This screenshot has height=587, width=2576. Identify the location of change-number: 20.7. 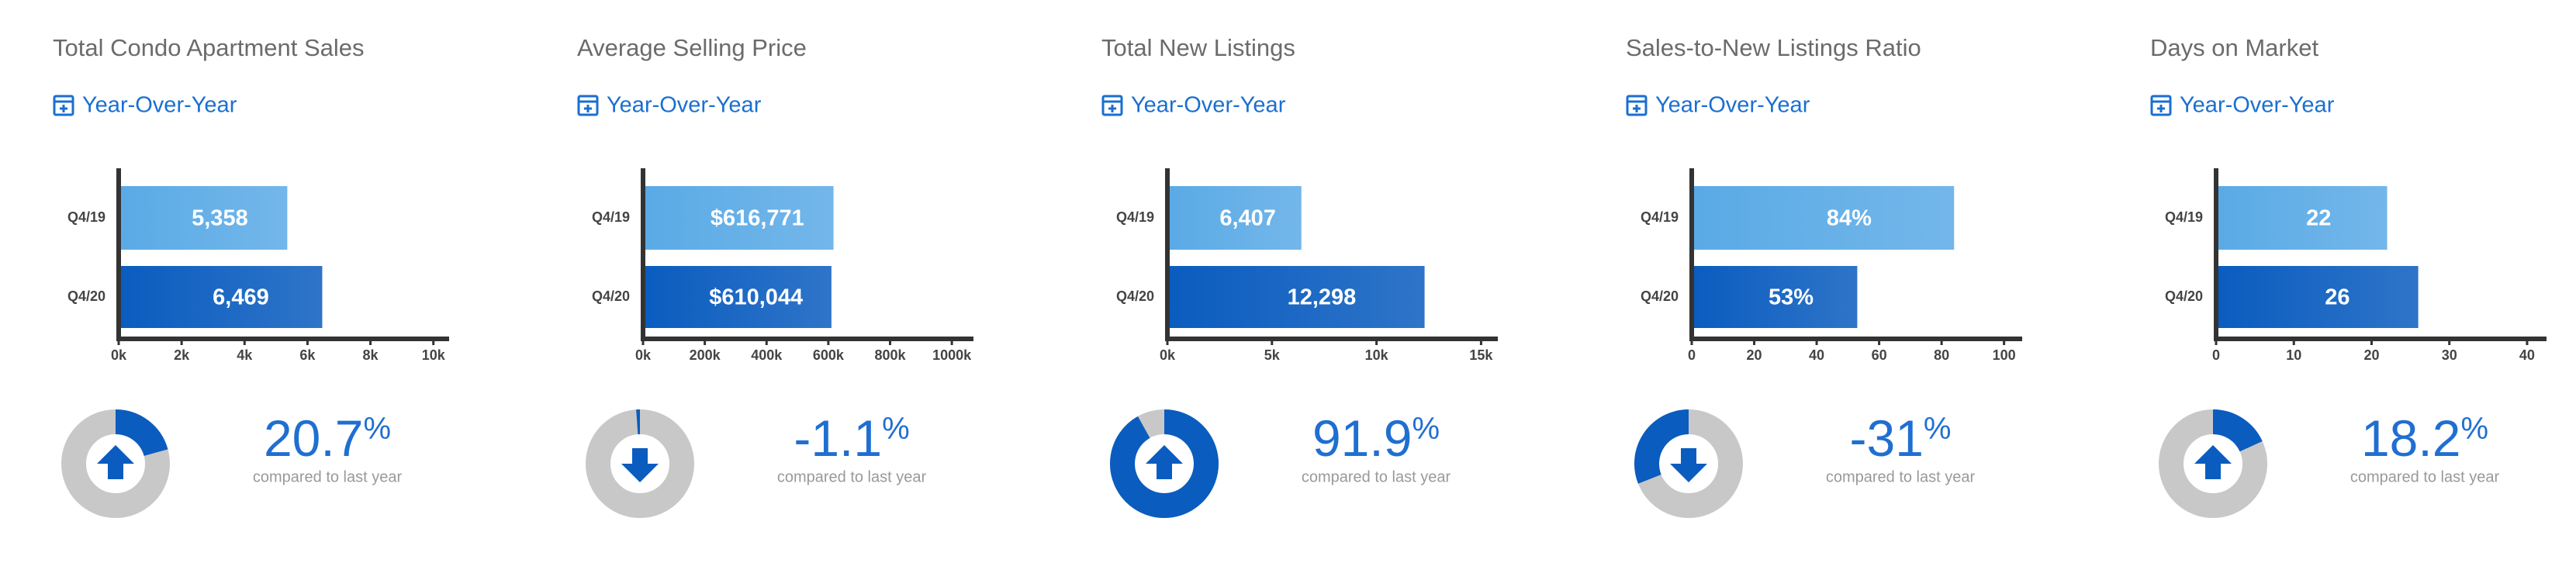
(313, 438).